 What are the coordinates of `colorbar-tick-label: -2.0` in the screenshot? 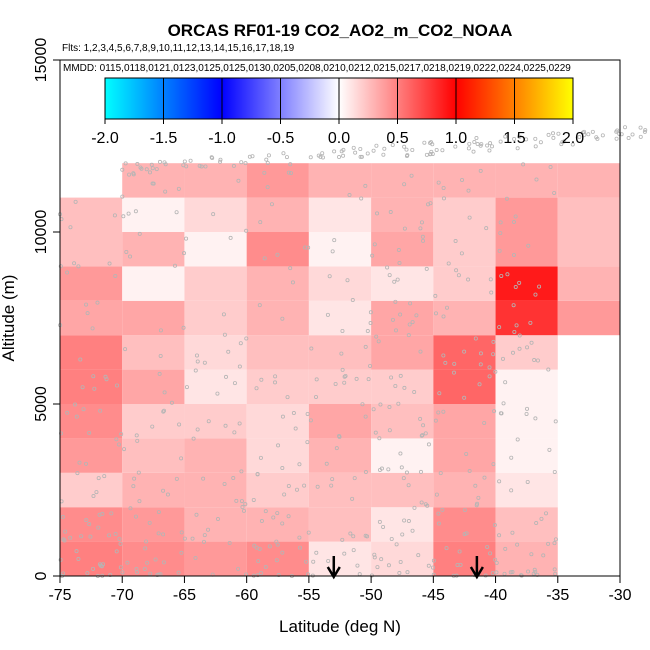 It's located at (105, 138).